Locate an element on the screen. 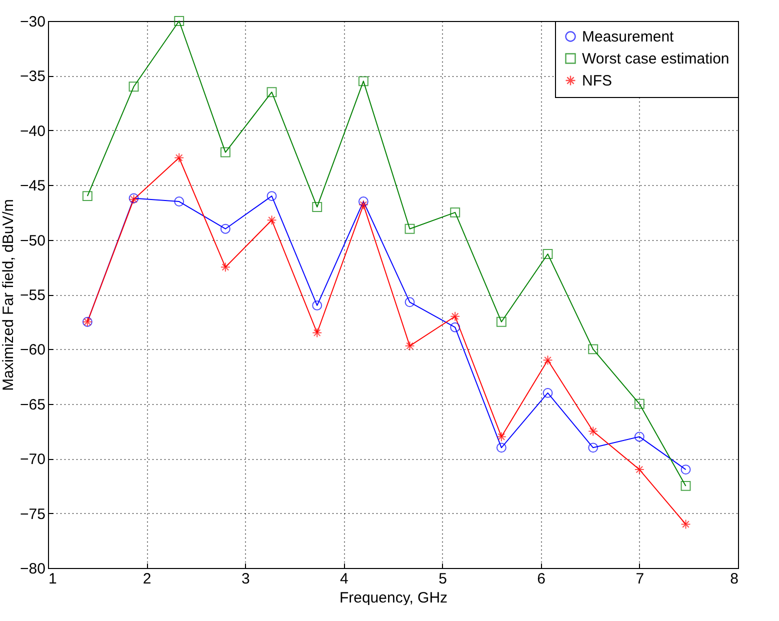 Image resolution: width=779 pixels, height=621 pixels. y-tick-label: −55 is located at coordinates (33, 295).